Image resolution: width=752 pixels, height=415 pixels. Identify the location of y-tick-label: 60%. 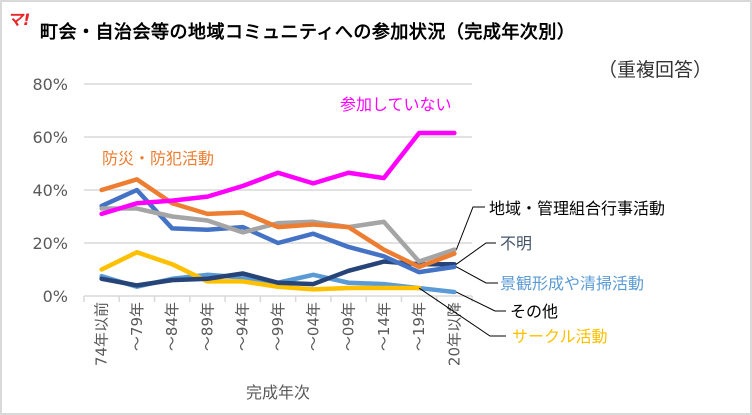
(50, 137).